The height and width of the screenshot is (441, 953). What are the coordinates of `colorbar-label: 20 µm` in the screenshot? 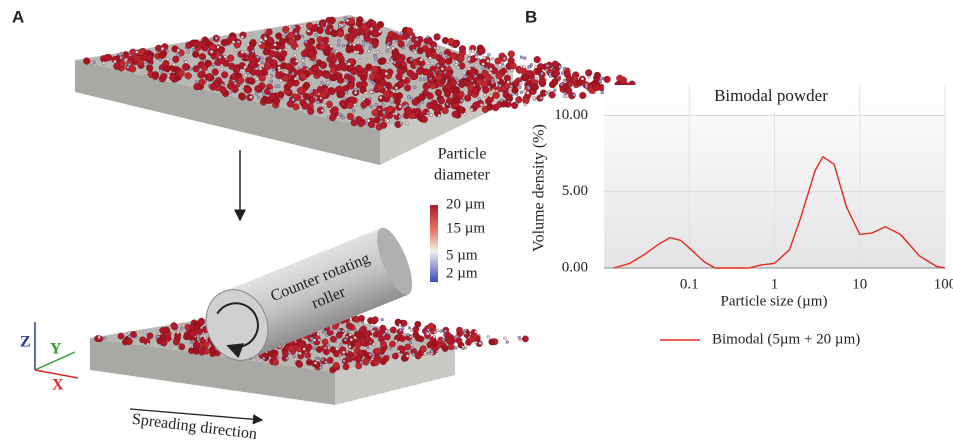 It's located at (465, 204).